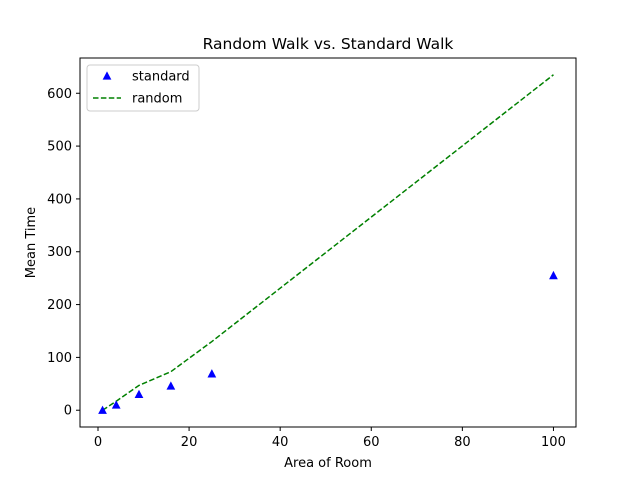 The width and height of the screenshot is (640, 484). Describe the element at coordinates (328, 44) in the screenshot. I see `chart-title: Random Walk vs. Standard Walk` at that location.